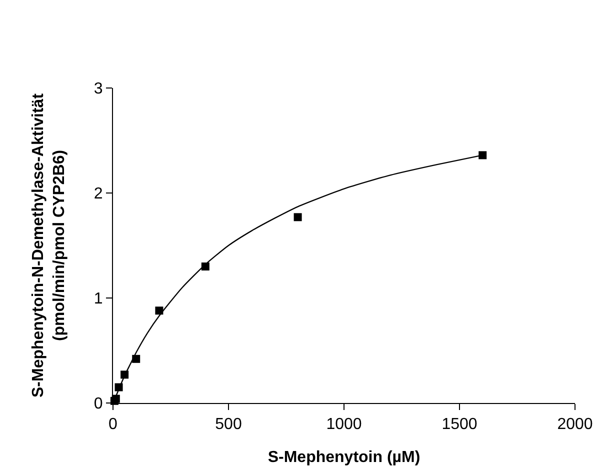 Image resolution: width=605 pixels, height=475 pixels. What do you see at coordinates (575, 425) in the screenshot?
I see `x-tick-label: 2000` at bounding box center [575, 425].